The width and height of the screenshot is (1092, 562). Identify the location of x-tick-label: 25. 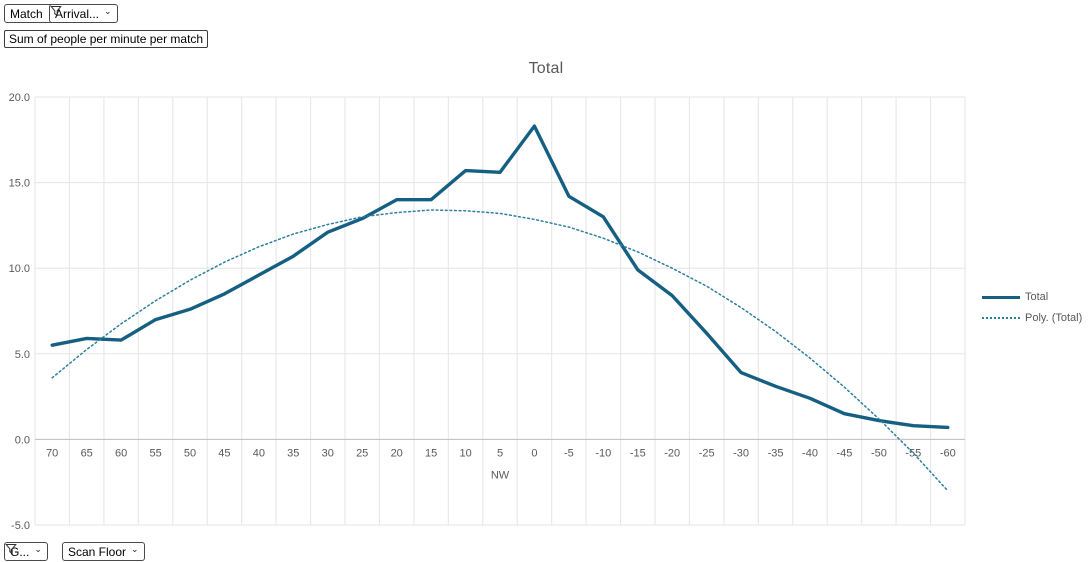
(362, 453).